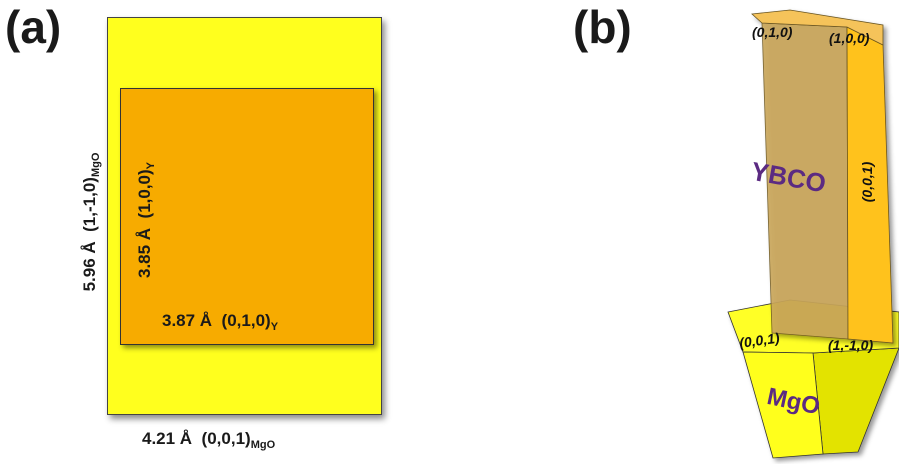 Image resolution: width=899 pixels, height=464 pixels. What do you see at coordinates (849, 38) in the screenshot?
I see `ybco-top-right-index: (1,0,0)` at bounding box center [849, 38].